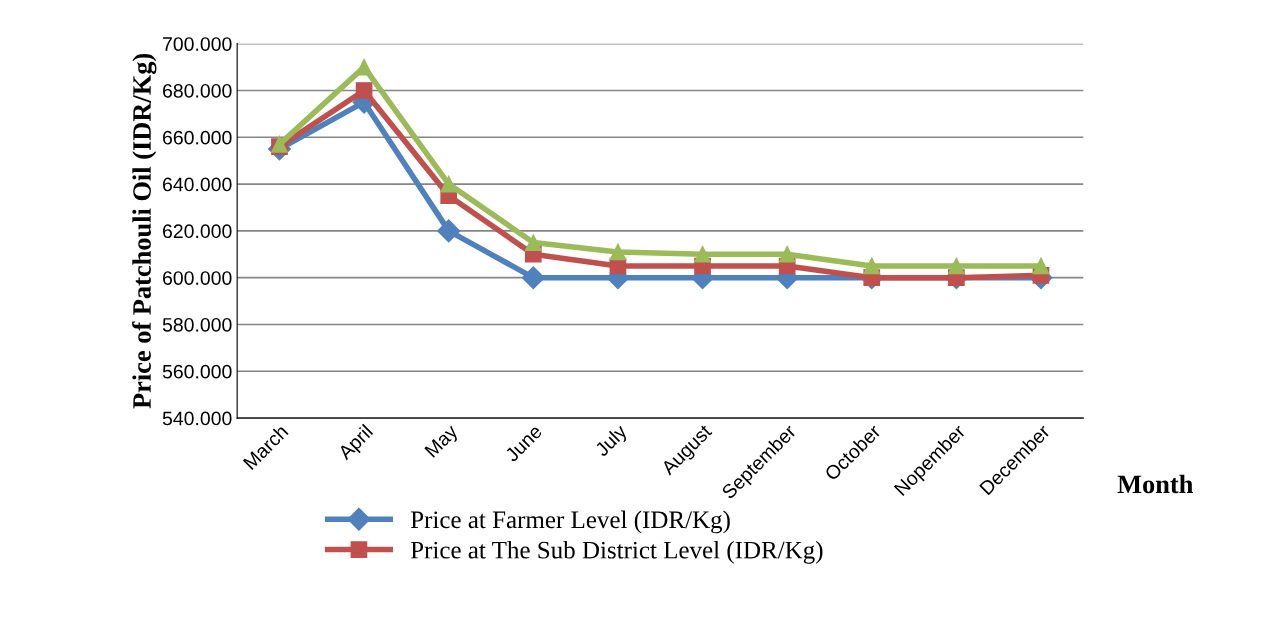 The width and height of the screenshot is (1282, 624). What do you see at coordinates (197, 44) in the screenshot?
I see `y-tick-label: 700.000` at bounding box center [197, 44].